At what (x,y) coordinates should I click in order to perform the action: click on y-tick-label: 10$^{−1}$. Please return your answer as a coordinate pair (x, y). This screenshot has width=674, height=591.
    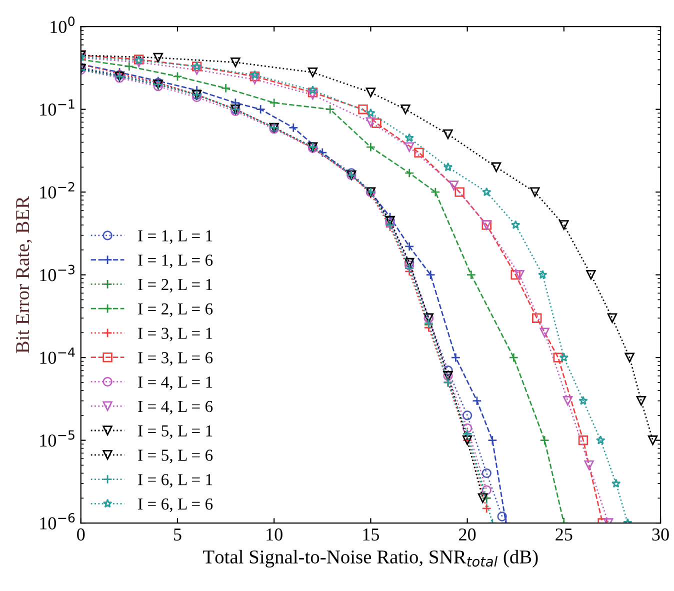
    Looking at the image, I should click on (57, 107).